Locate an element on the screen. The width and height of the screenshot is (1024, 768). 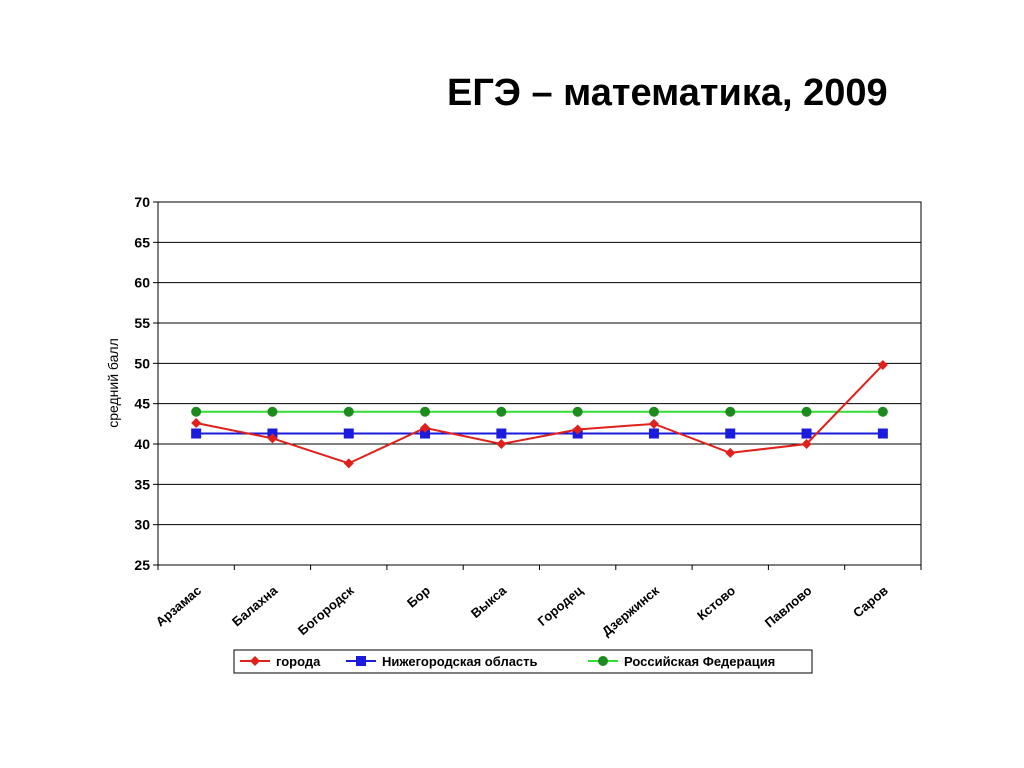
y-tick-label: 40 is located at coordinates (142, 444).